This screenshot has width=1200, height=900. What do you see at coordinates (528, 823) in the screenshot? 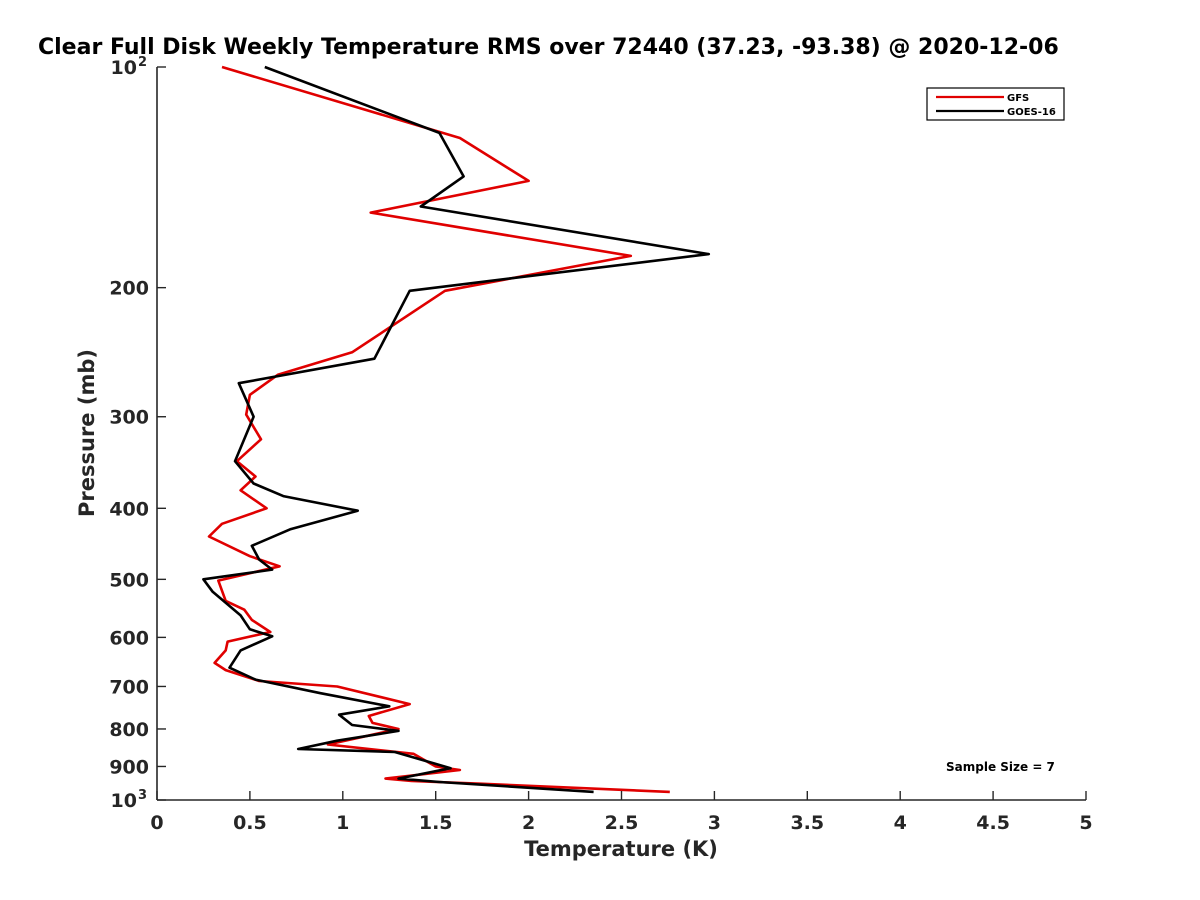
I see `x-tick-label: 2` at bounding box center [528, 823].